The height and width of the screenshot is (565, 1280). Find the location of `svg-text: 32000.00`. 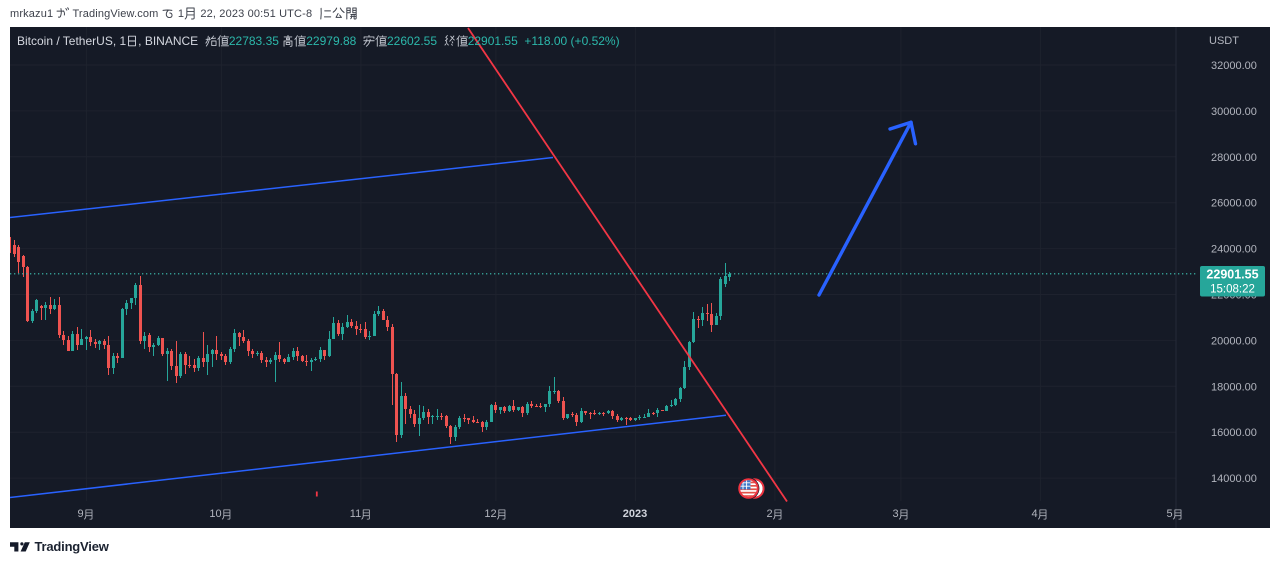

svg-text: 32000.00 is located at coordinates (1234, 66).